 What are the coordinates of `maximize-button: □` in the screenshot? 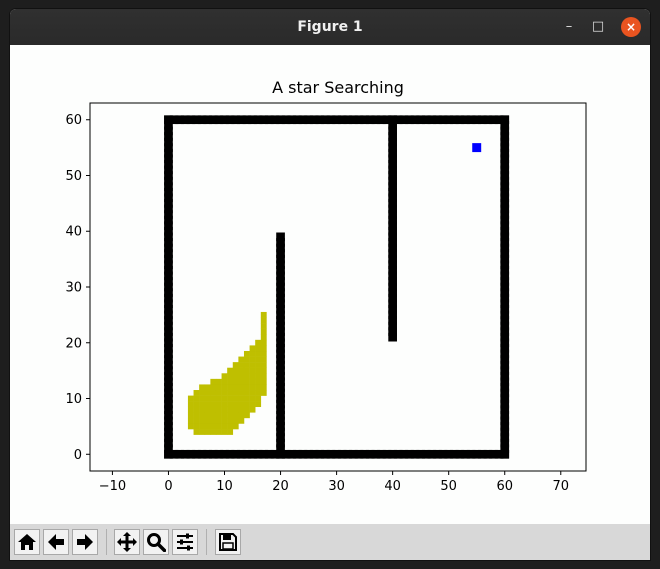 It's located at (598, 26).